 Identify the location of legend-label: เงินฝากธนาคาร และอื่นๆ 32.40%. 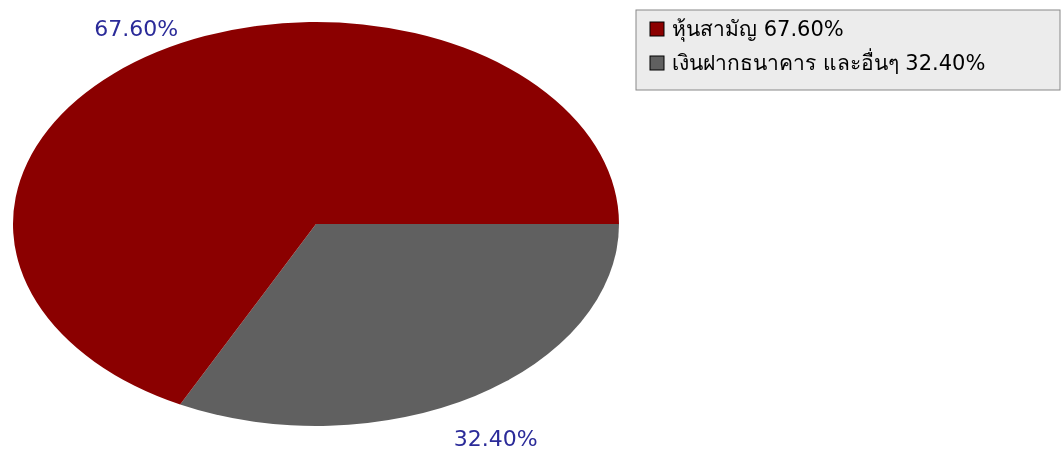
(829, 61).